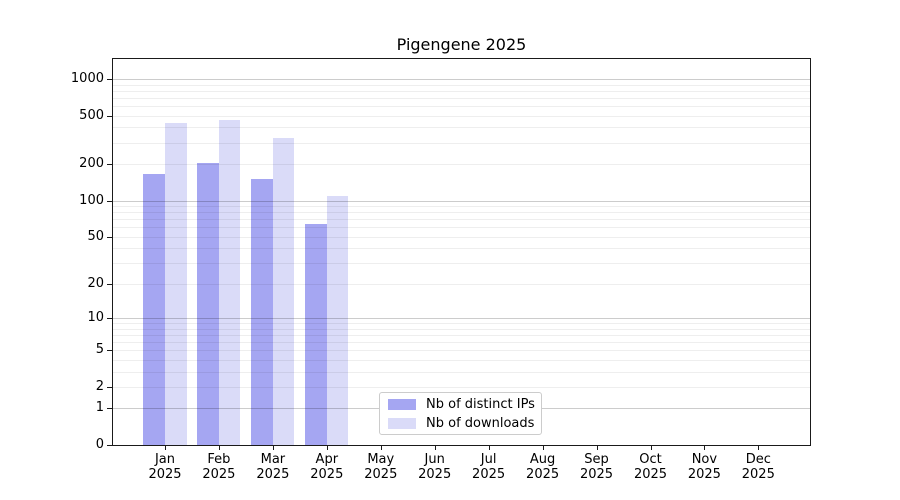 The width and height of the screenshot is (900, 500). What do you see at coordinates (87, 78) in the screenshot?
I see `y-tick-label: 1000` at bounding box center [87, 78].